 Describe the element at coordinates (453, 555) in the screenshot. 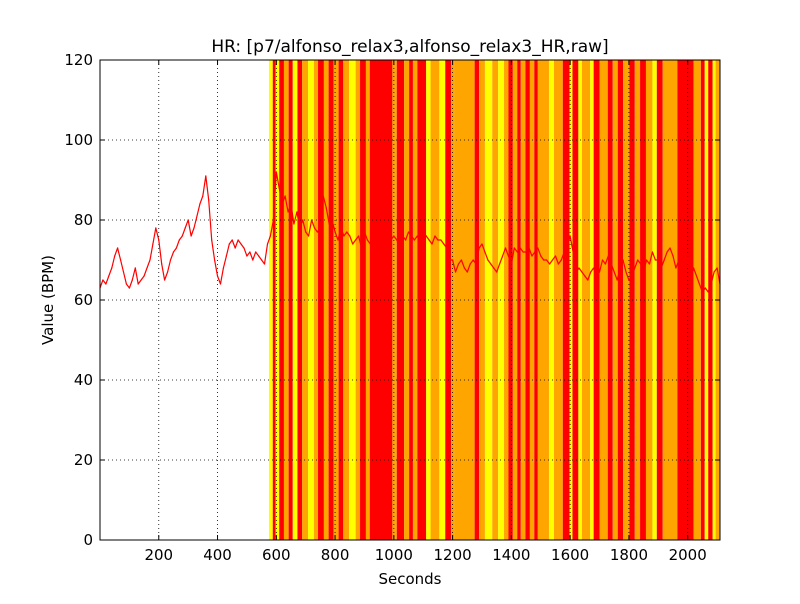

I see `x-tick-label: 1200` at that location.